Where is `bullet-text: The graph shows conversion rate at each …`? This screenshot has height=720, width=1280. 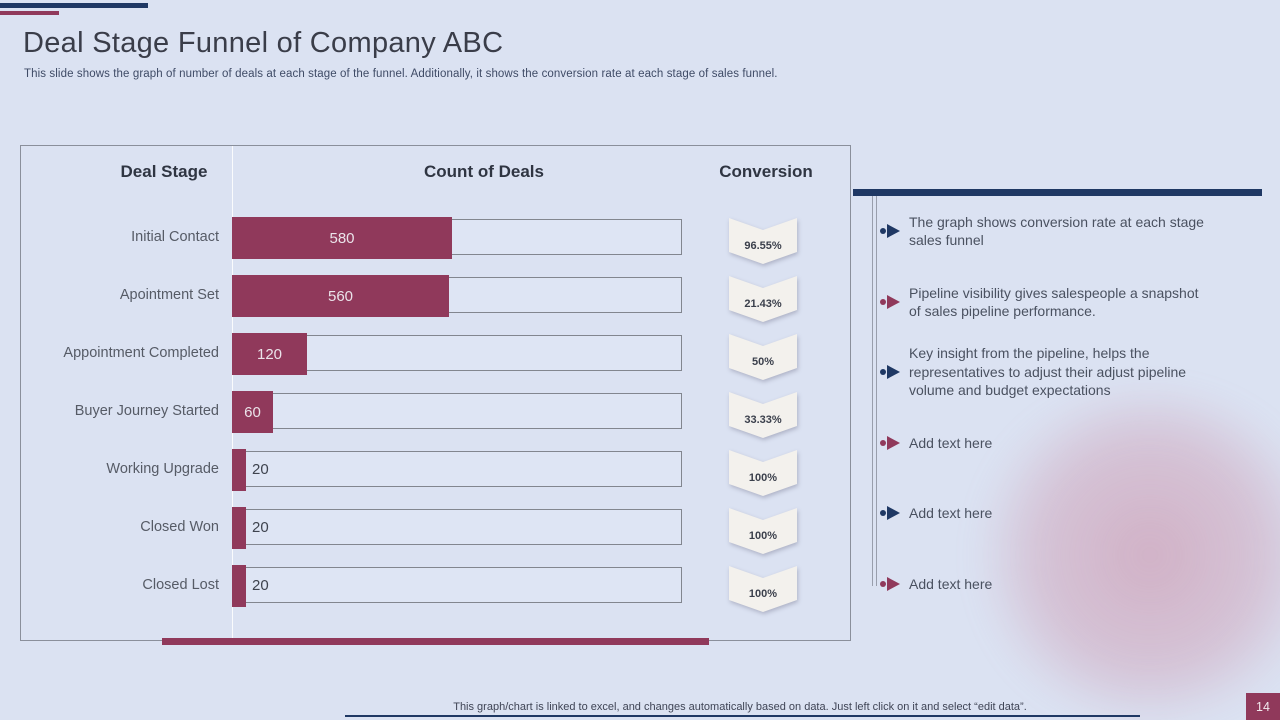
bullet-text: The graph shows conversion rate at each … is located at coordinates (1056, 231).